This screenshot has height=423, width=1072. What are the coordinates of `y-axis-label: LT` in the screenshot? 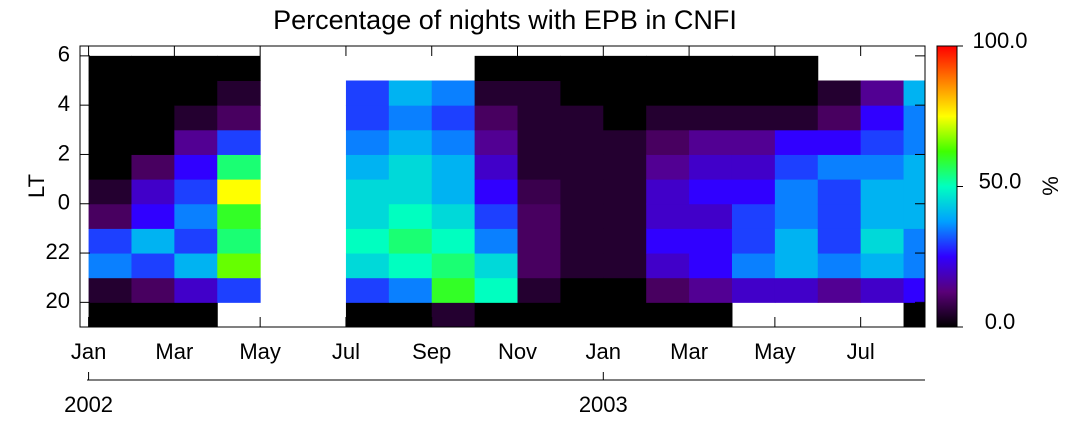 It's located at (36, 186).